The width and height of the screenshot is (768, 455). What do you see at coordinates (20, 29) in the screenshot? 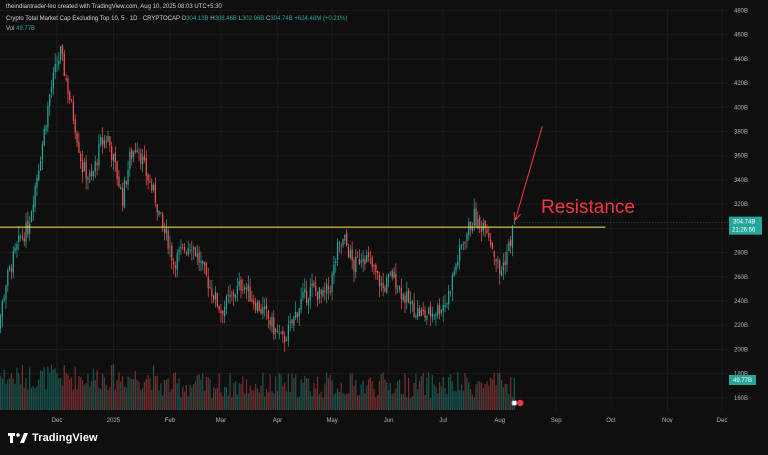
I see `volume-legend: Vol 49.77B` at bounding box center [20, 29].